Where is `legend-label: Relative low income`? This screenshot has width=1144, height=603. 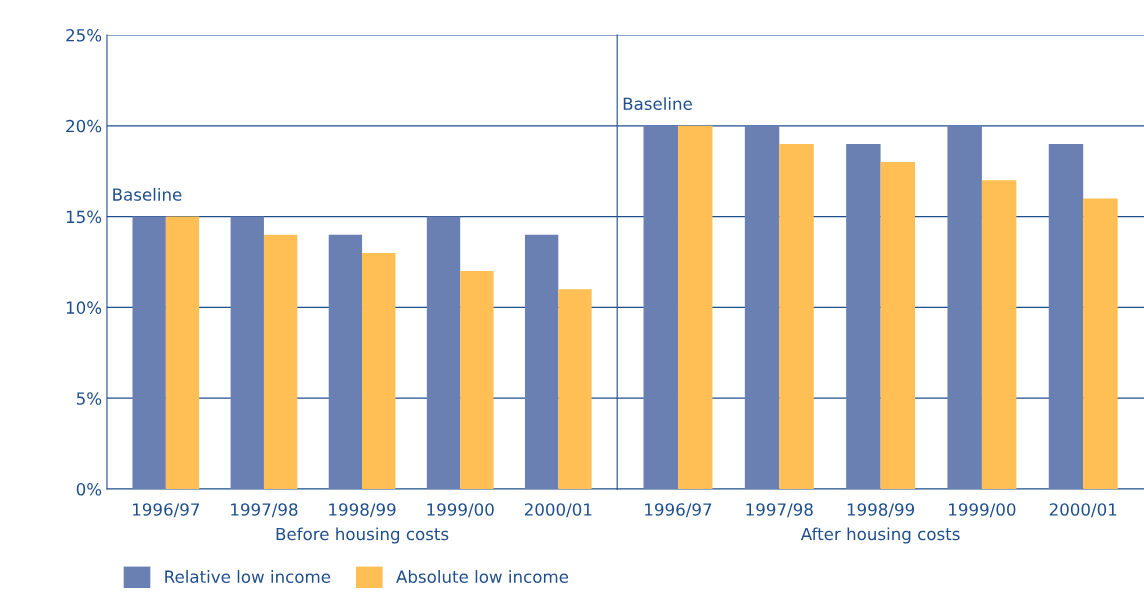 legend-label: Relative low income is located at coordinates (248, 576).